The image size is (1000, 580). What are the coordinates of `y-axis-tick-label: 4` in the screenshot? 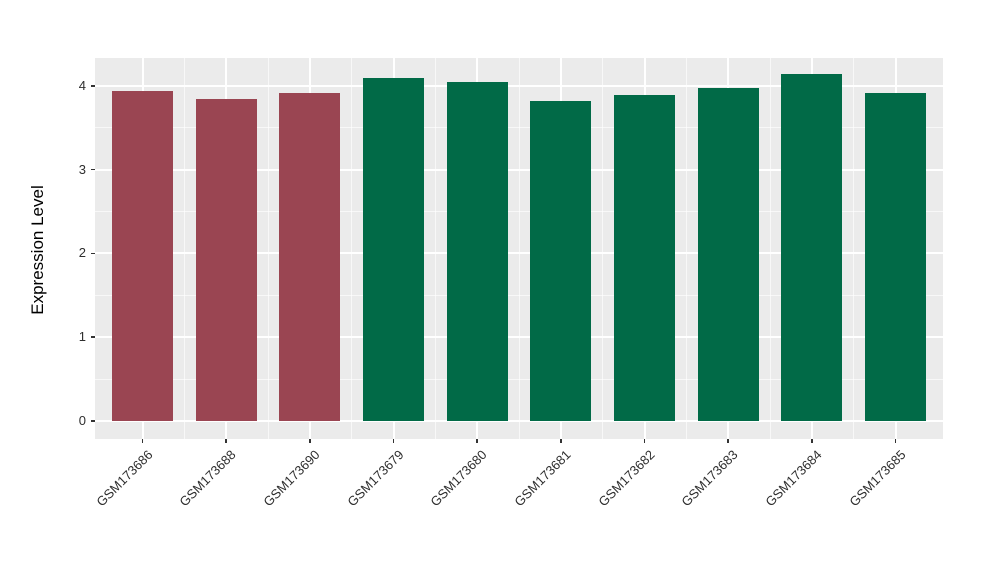 It's located at (82, 85).